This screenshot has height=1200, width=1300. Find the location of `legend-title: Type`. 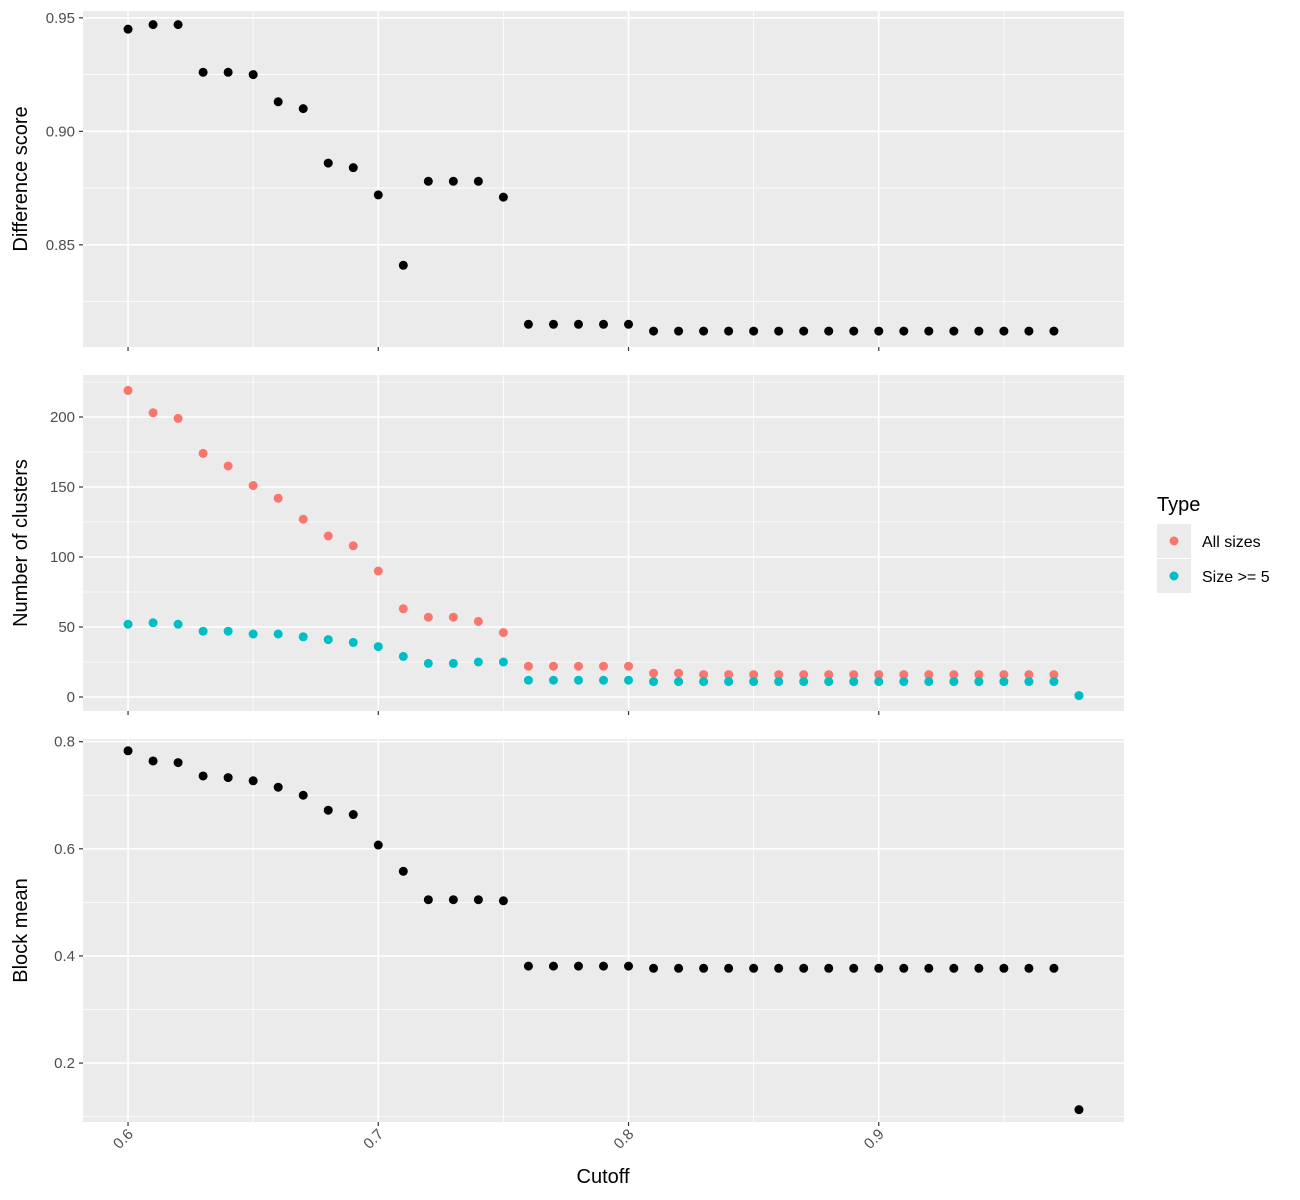

legend-title: Type is located at coordinates (1178, 505).